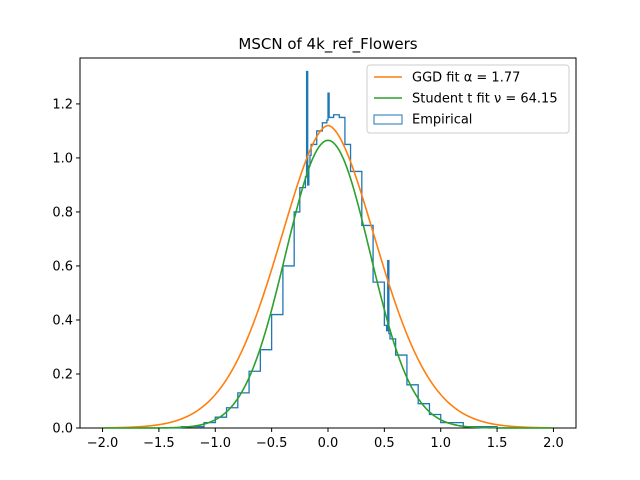 The height and width of the screenshot is (480, 640). Describe the element at coordinates (103, 443) in the screenshot. I see `x-tick-label: −2.0` at that location.